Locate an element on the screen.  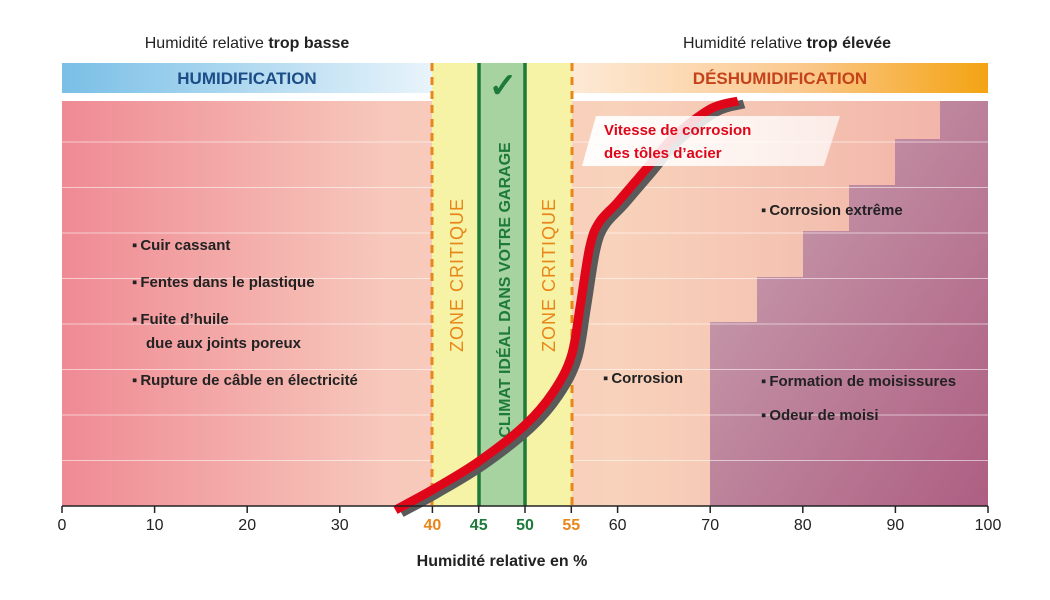
x-tick-label: 30 is located at coordinates (340, 525).